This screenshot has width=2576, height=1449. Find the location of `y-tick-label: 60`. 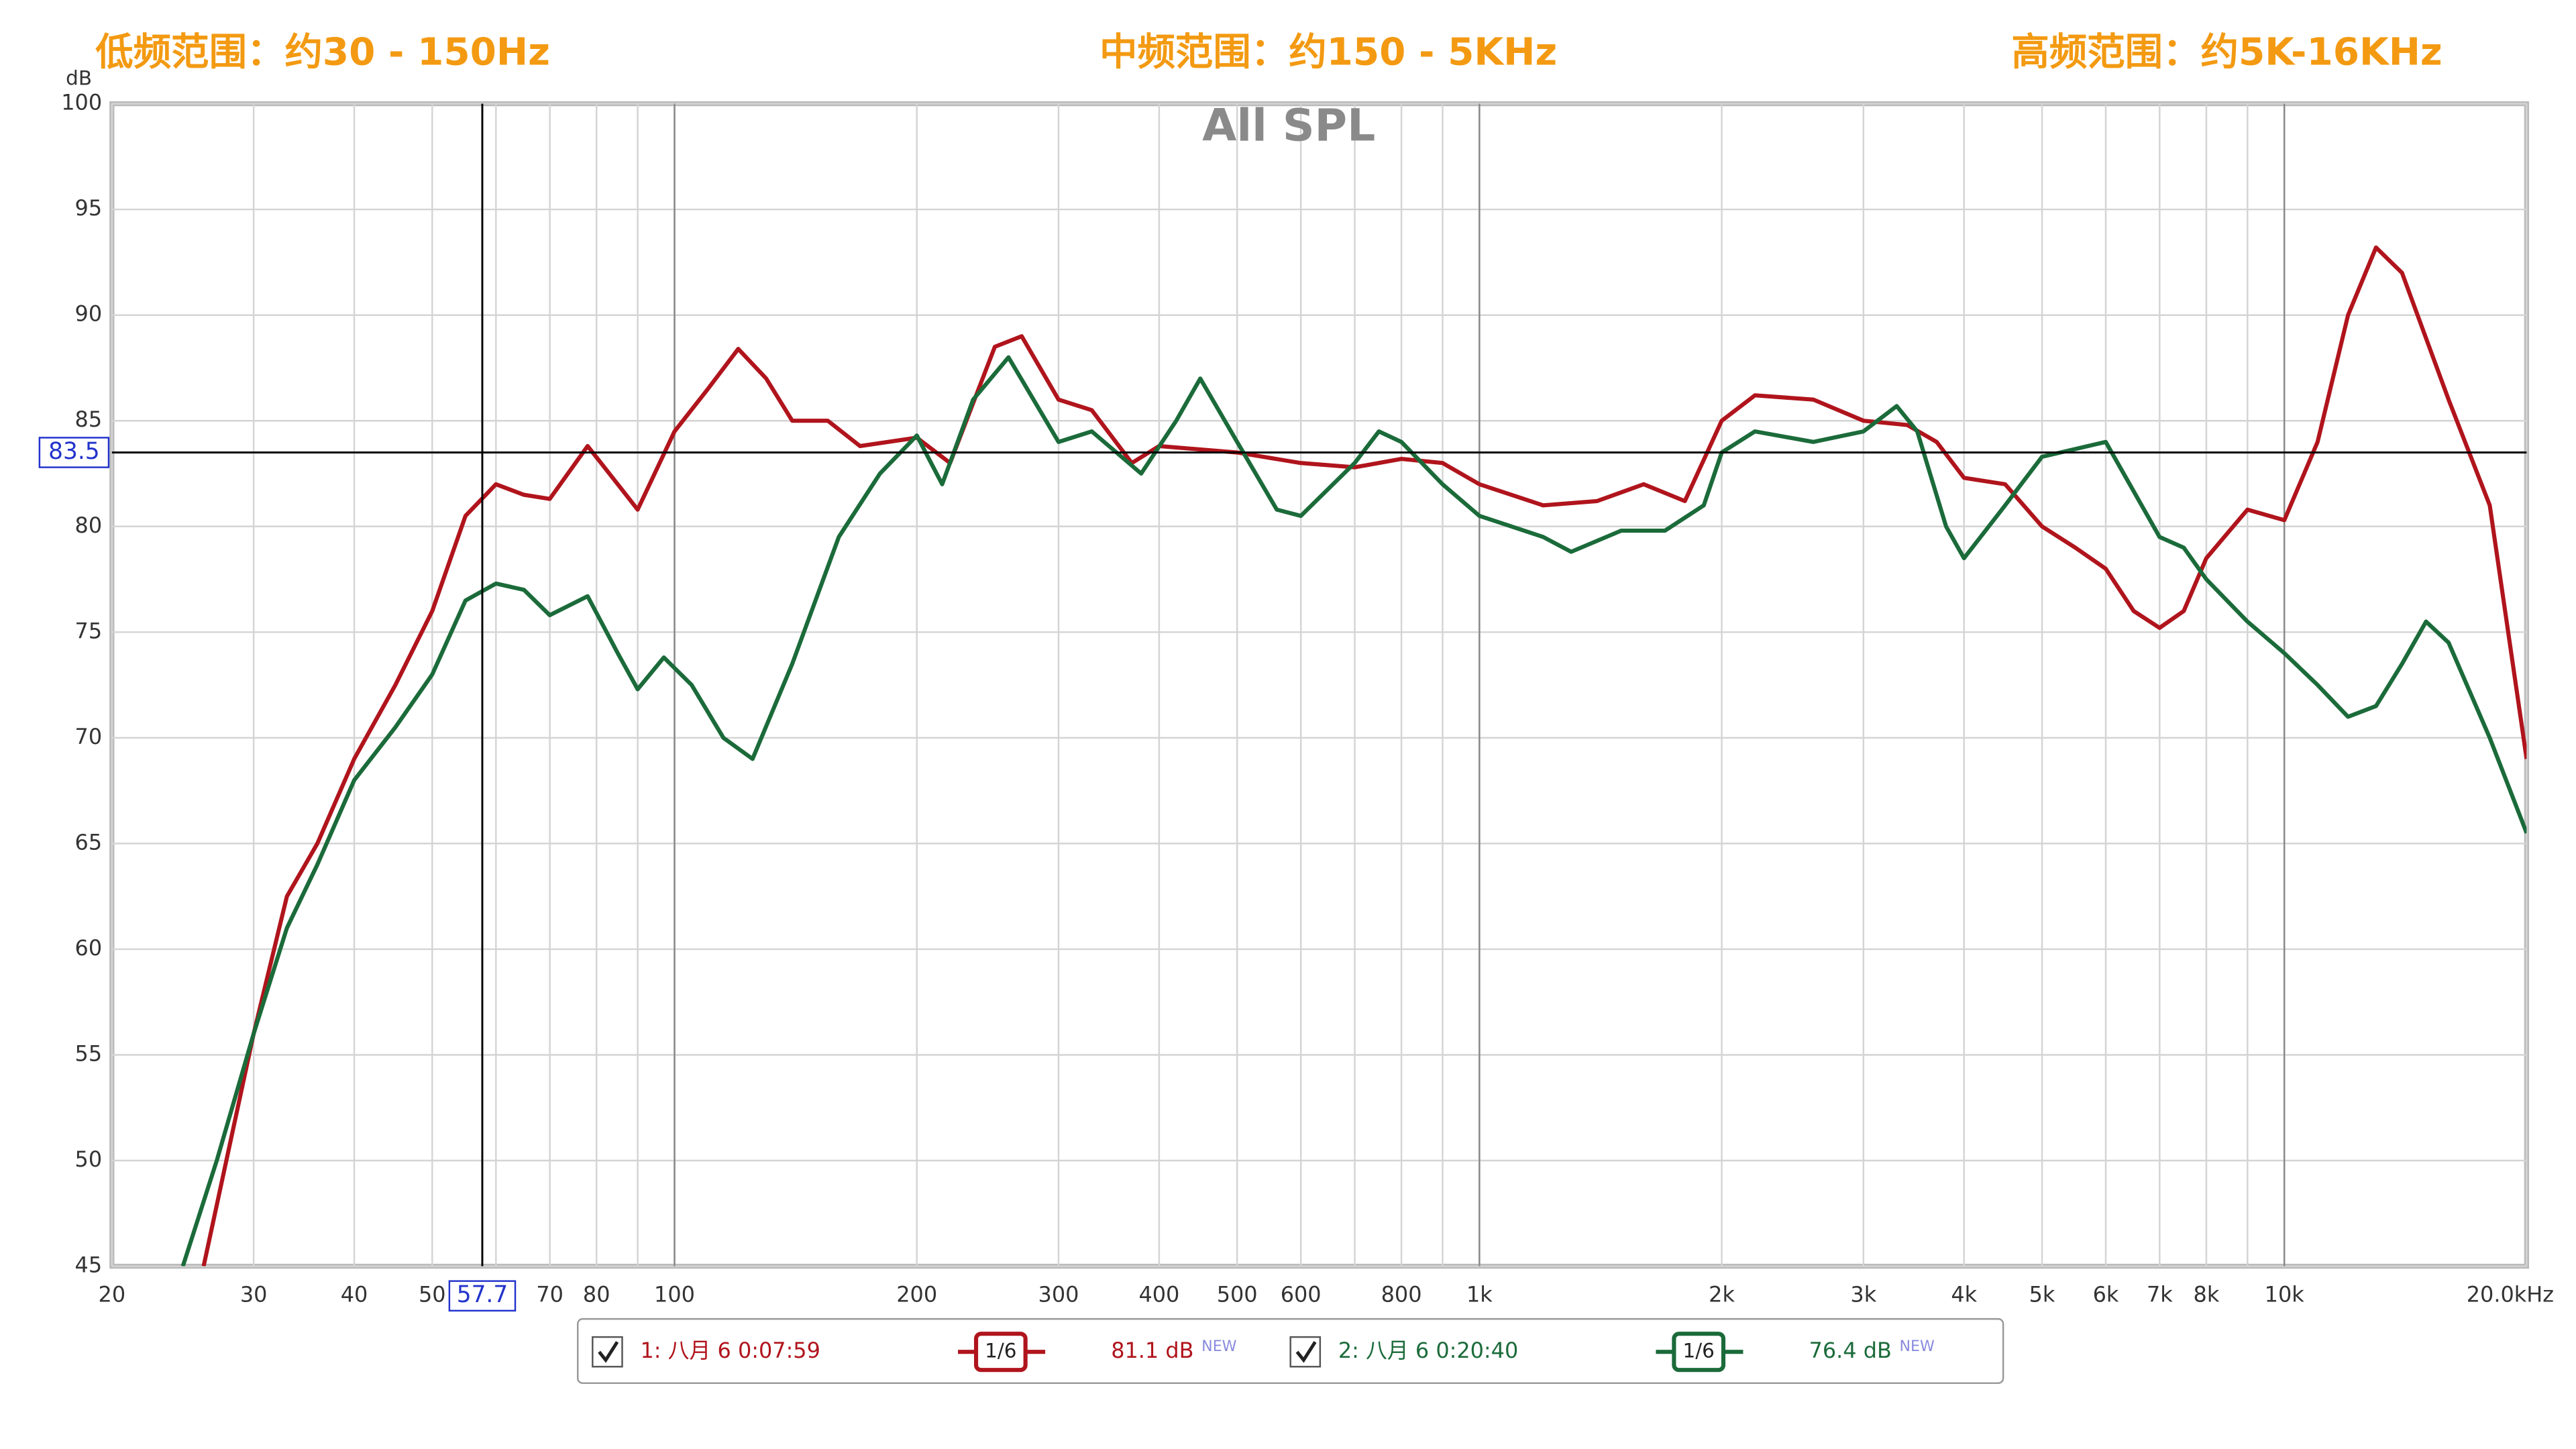

y-tick-label: 60 is located at coordinates (89, 948).